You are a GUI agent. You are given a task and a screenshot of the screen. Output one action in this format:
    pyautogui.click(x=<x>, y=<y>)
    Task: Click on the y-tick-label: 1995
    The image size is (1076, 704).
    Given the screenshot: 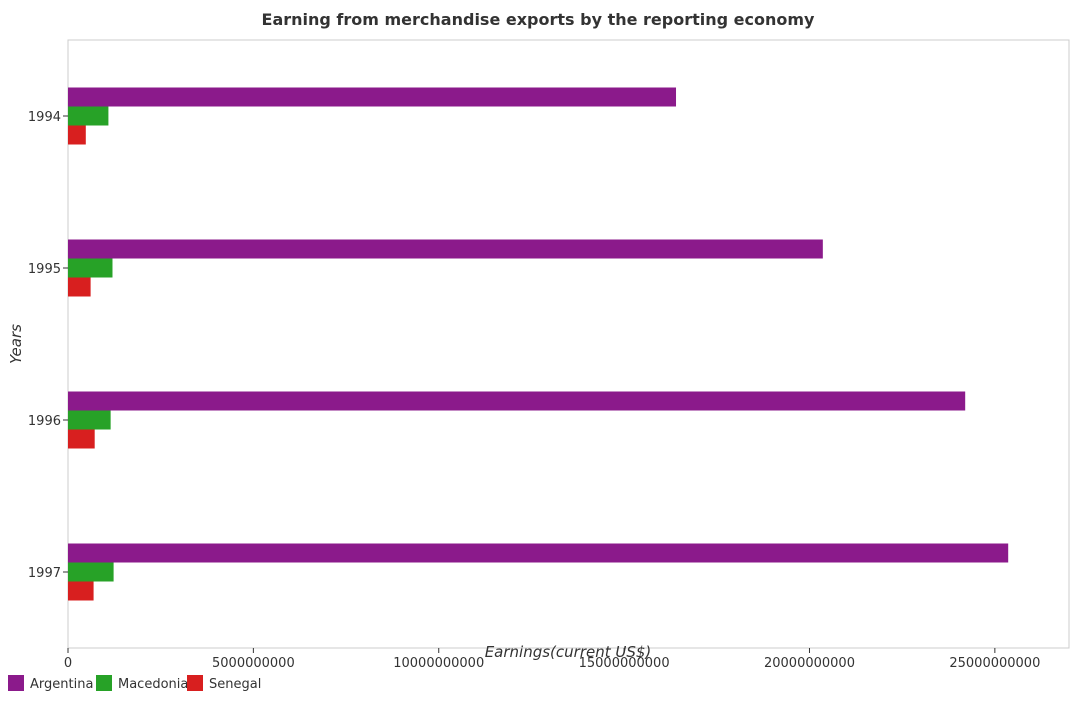 What is the action you would take?
    pyautogui.click(x=44, y=269)
    